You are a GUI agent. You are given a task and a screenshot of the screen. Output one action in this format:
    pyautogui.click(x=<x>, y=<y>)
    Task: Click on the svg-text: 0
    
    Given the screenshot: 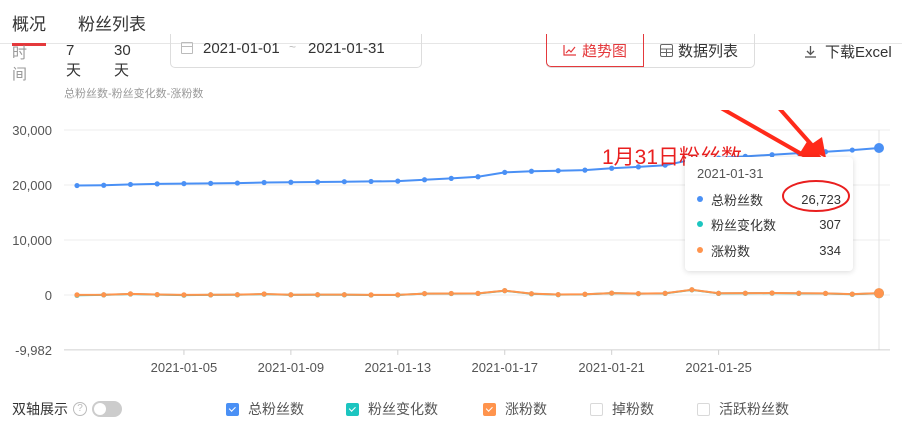 What is the action you would take?
    pyautogui.click(x=48, y=295)
    